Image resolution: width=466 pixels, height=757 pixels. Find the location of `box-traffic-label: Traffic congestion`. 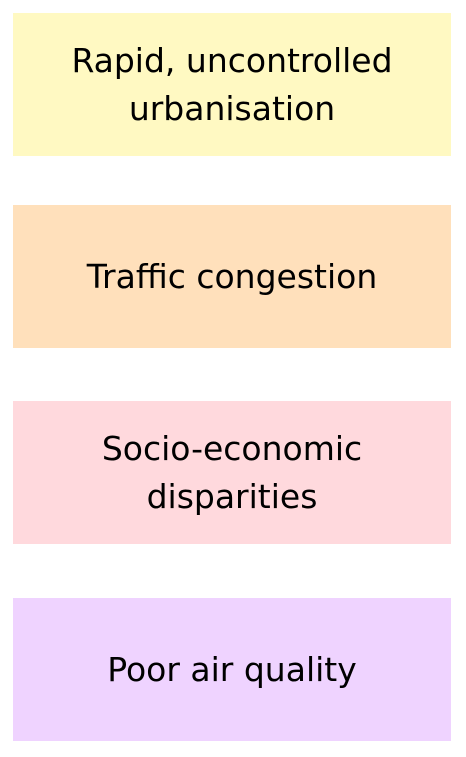

box-traffic-label: Traffic congestion is located at coordinates (232, 276).